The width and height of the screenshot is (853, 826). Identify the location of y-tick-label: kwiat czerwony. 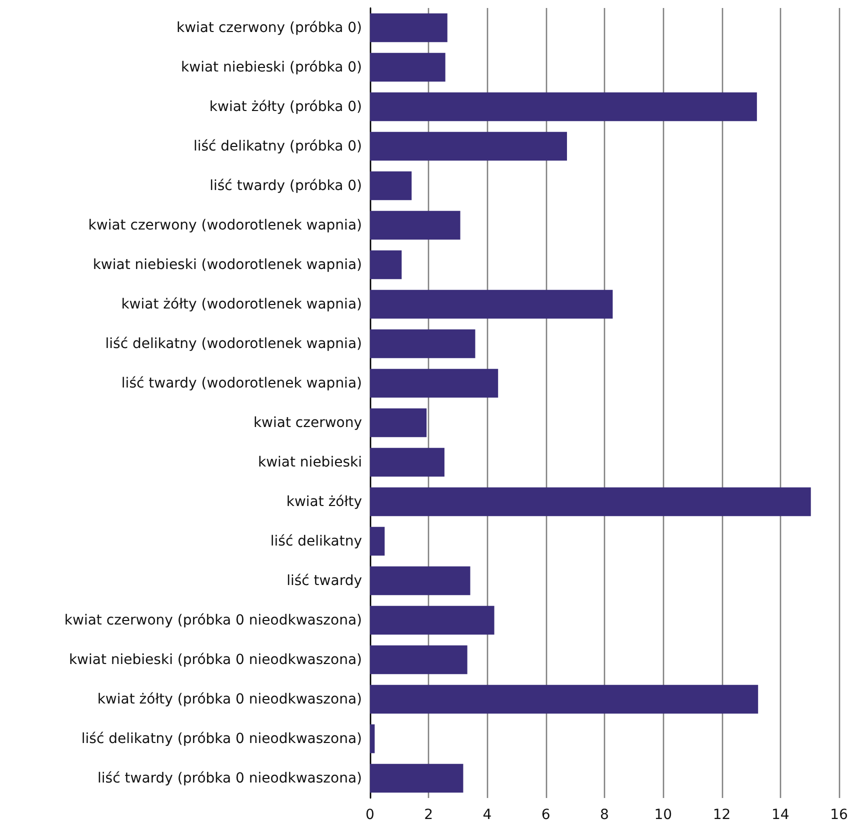
(307, 422).